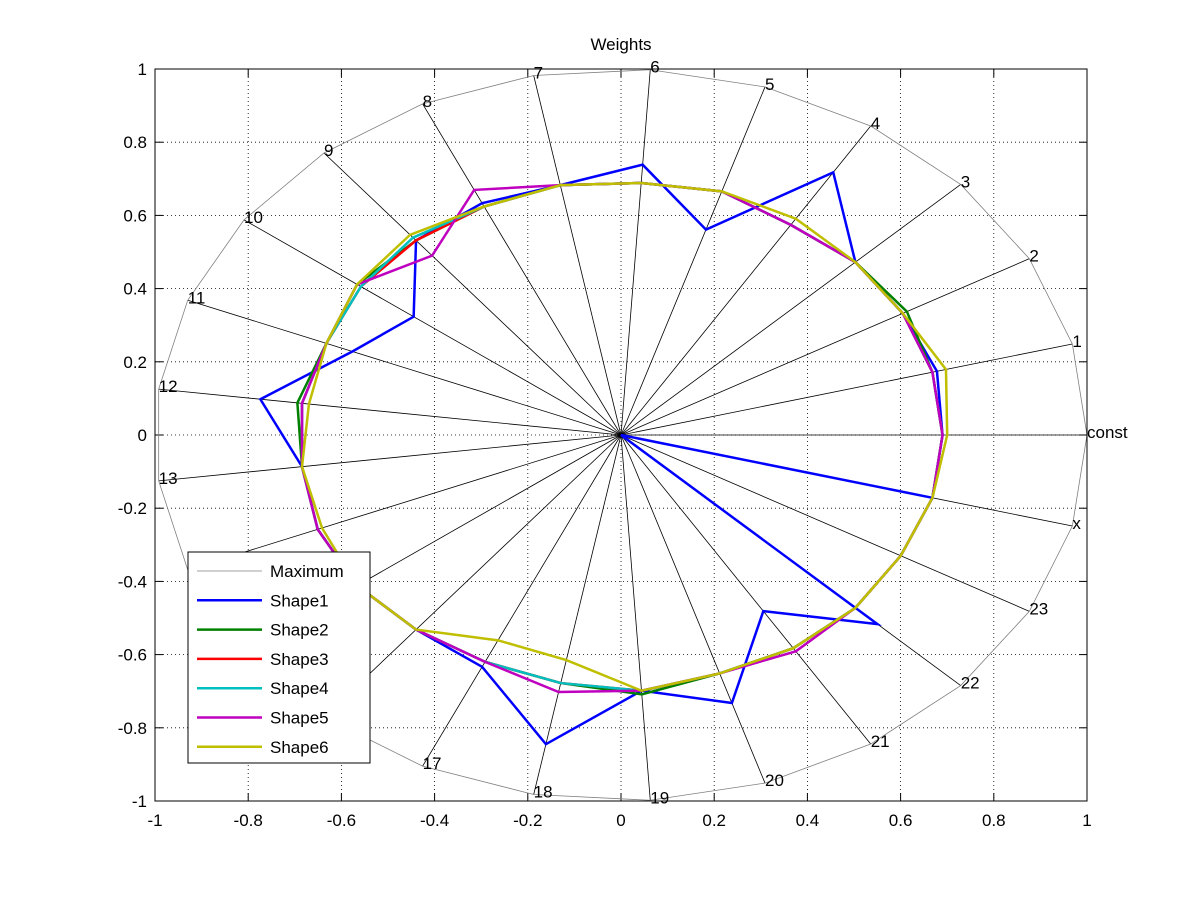 Image resolution: width=1201 pixels, height=906 pixels. Describe the element at coordinates (1038, 608) in the screenshot. I see `spoke-label: 23` at that location.